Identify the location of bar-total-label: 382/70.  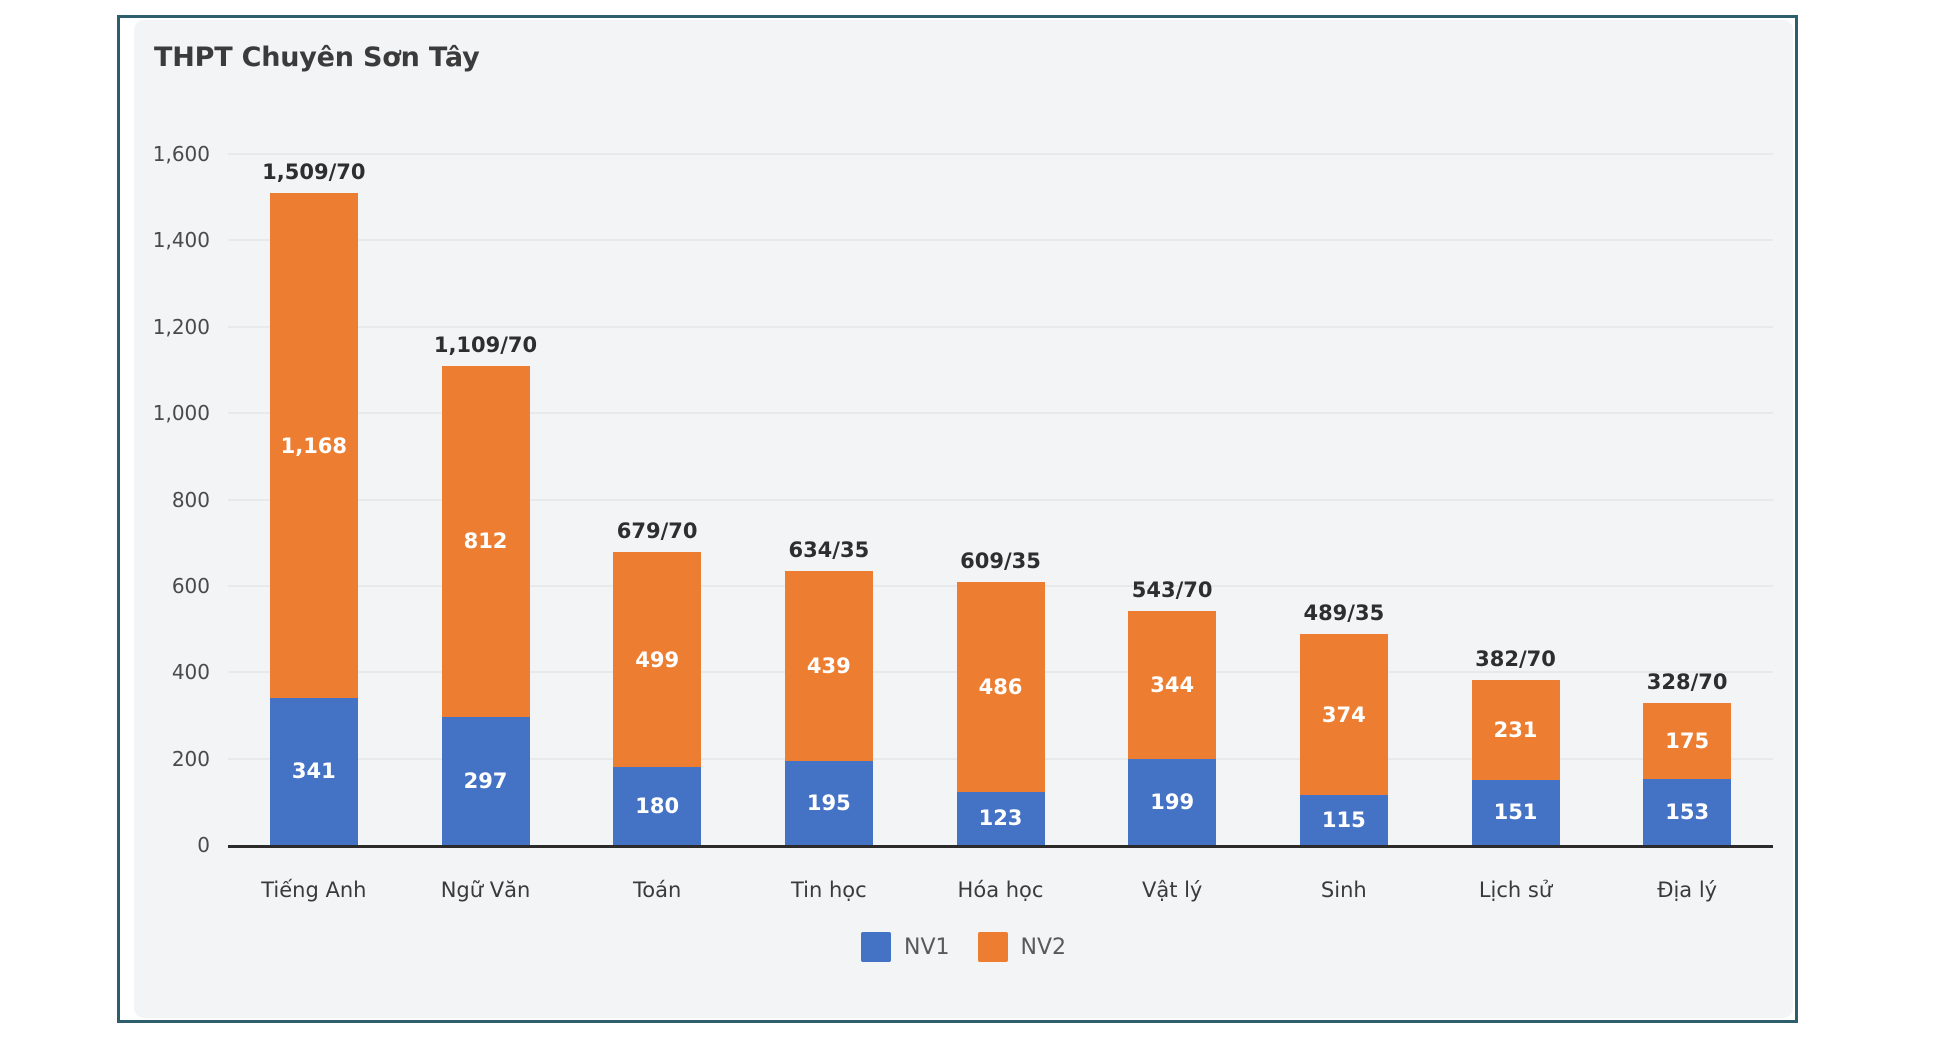
(1515, 659).